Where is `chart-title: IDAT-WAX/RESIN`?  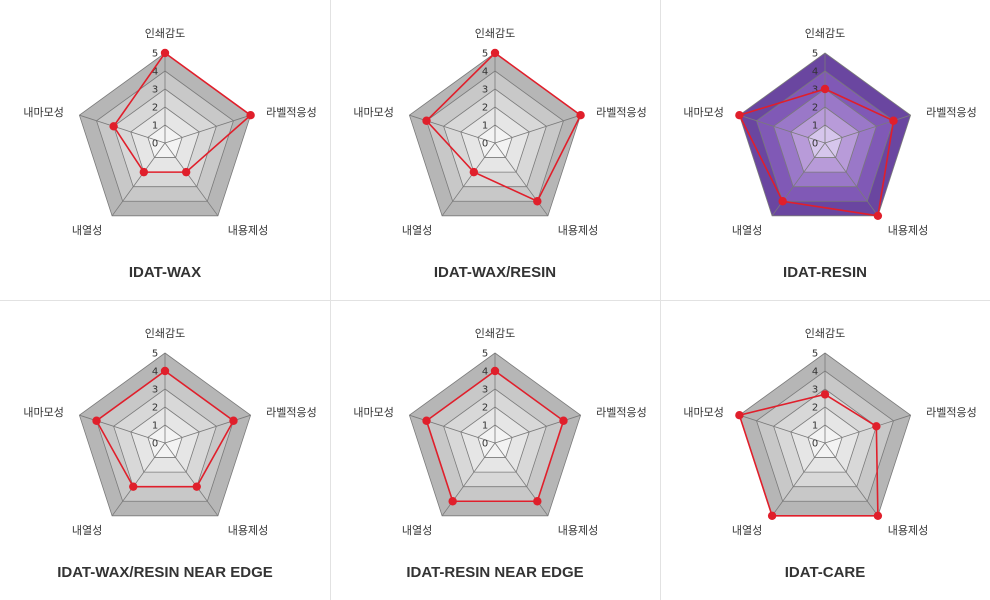 chart-title: IDAT-WAX/RESIN is located at coordinates (495, 272).